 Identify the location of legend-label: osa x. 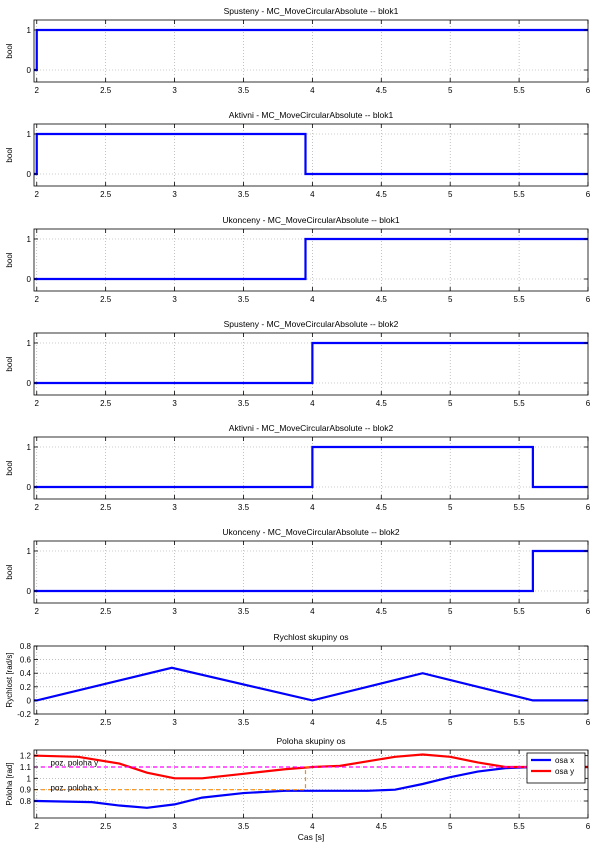
(564, 760).